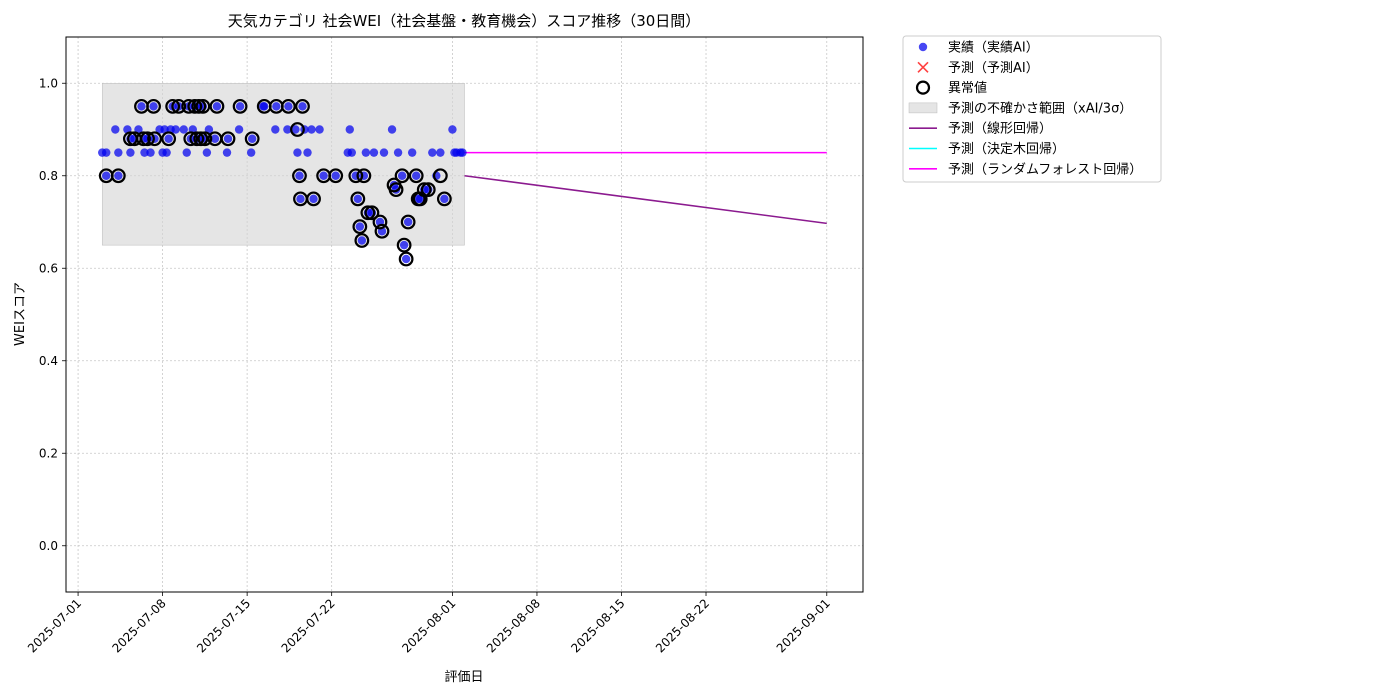 Image resolution: width=1400 pixels, height=700 pixels. Describe the element at coordinates (1000, 129) in the screenshot. I see `legend-label: 予測（線形回帰）` at that location.